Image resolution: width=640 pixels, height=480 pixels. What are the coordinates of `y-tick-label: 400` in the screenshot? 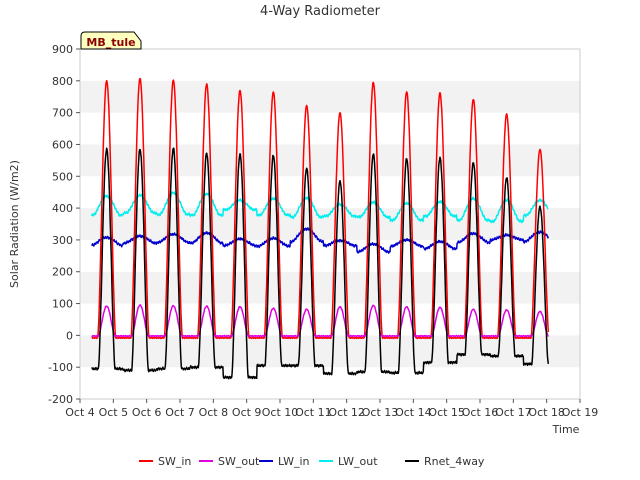 It's located at (62, 208).